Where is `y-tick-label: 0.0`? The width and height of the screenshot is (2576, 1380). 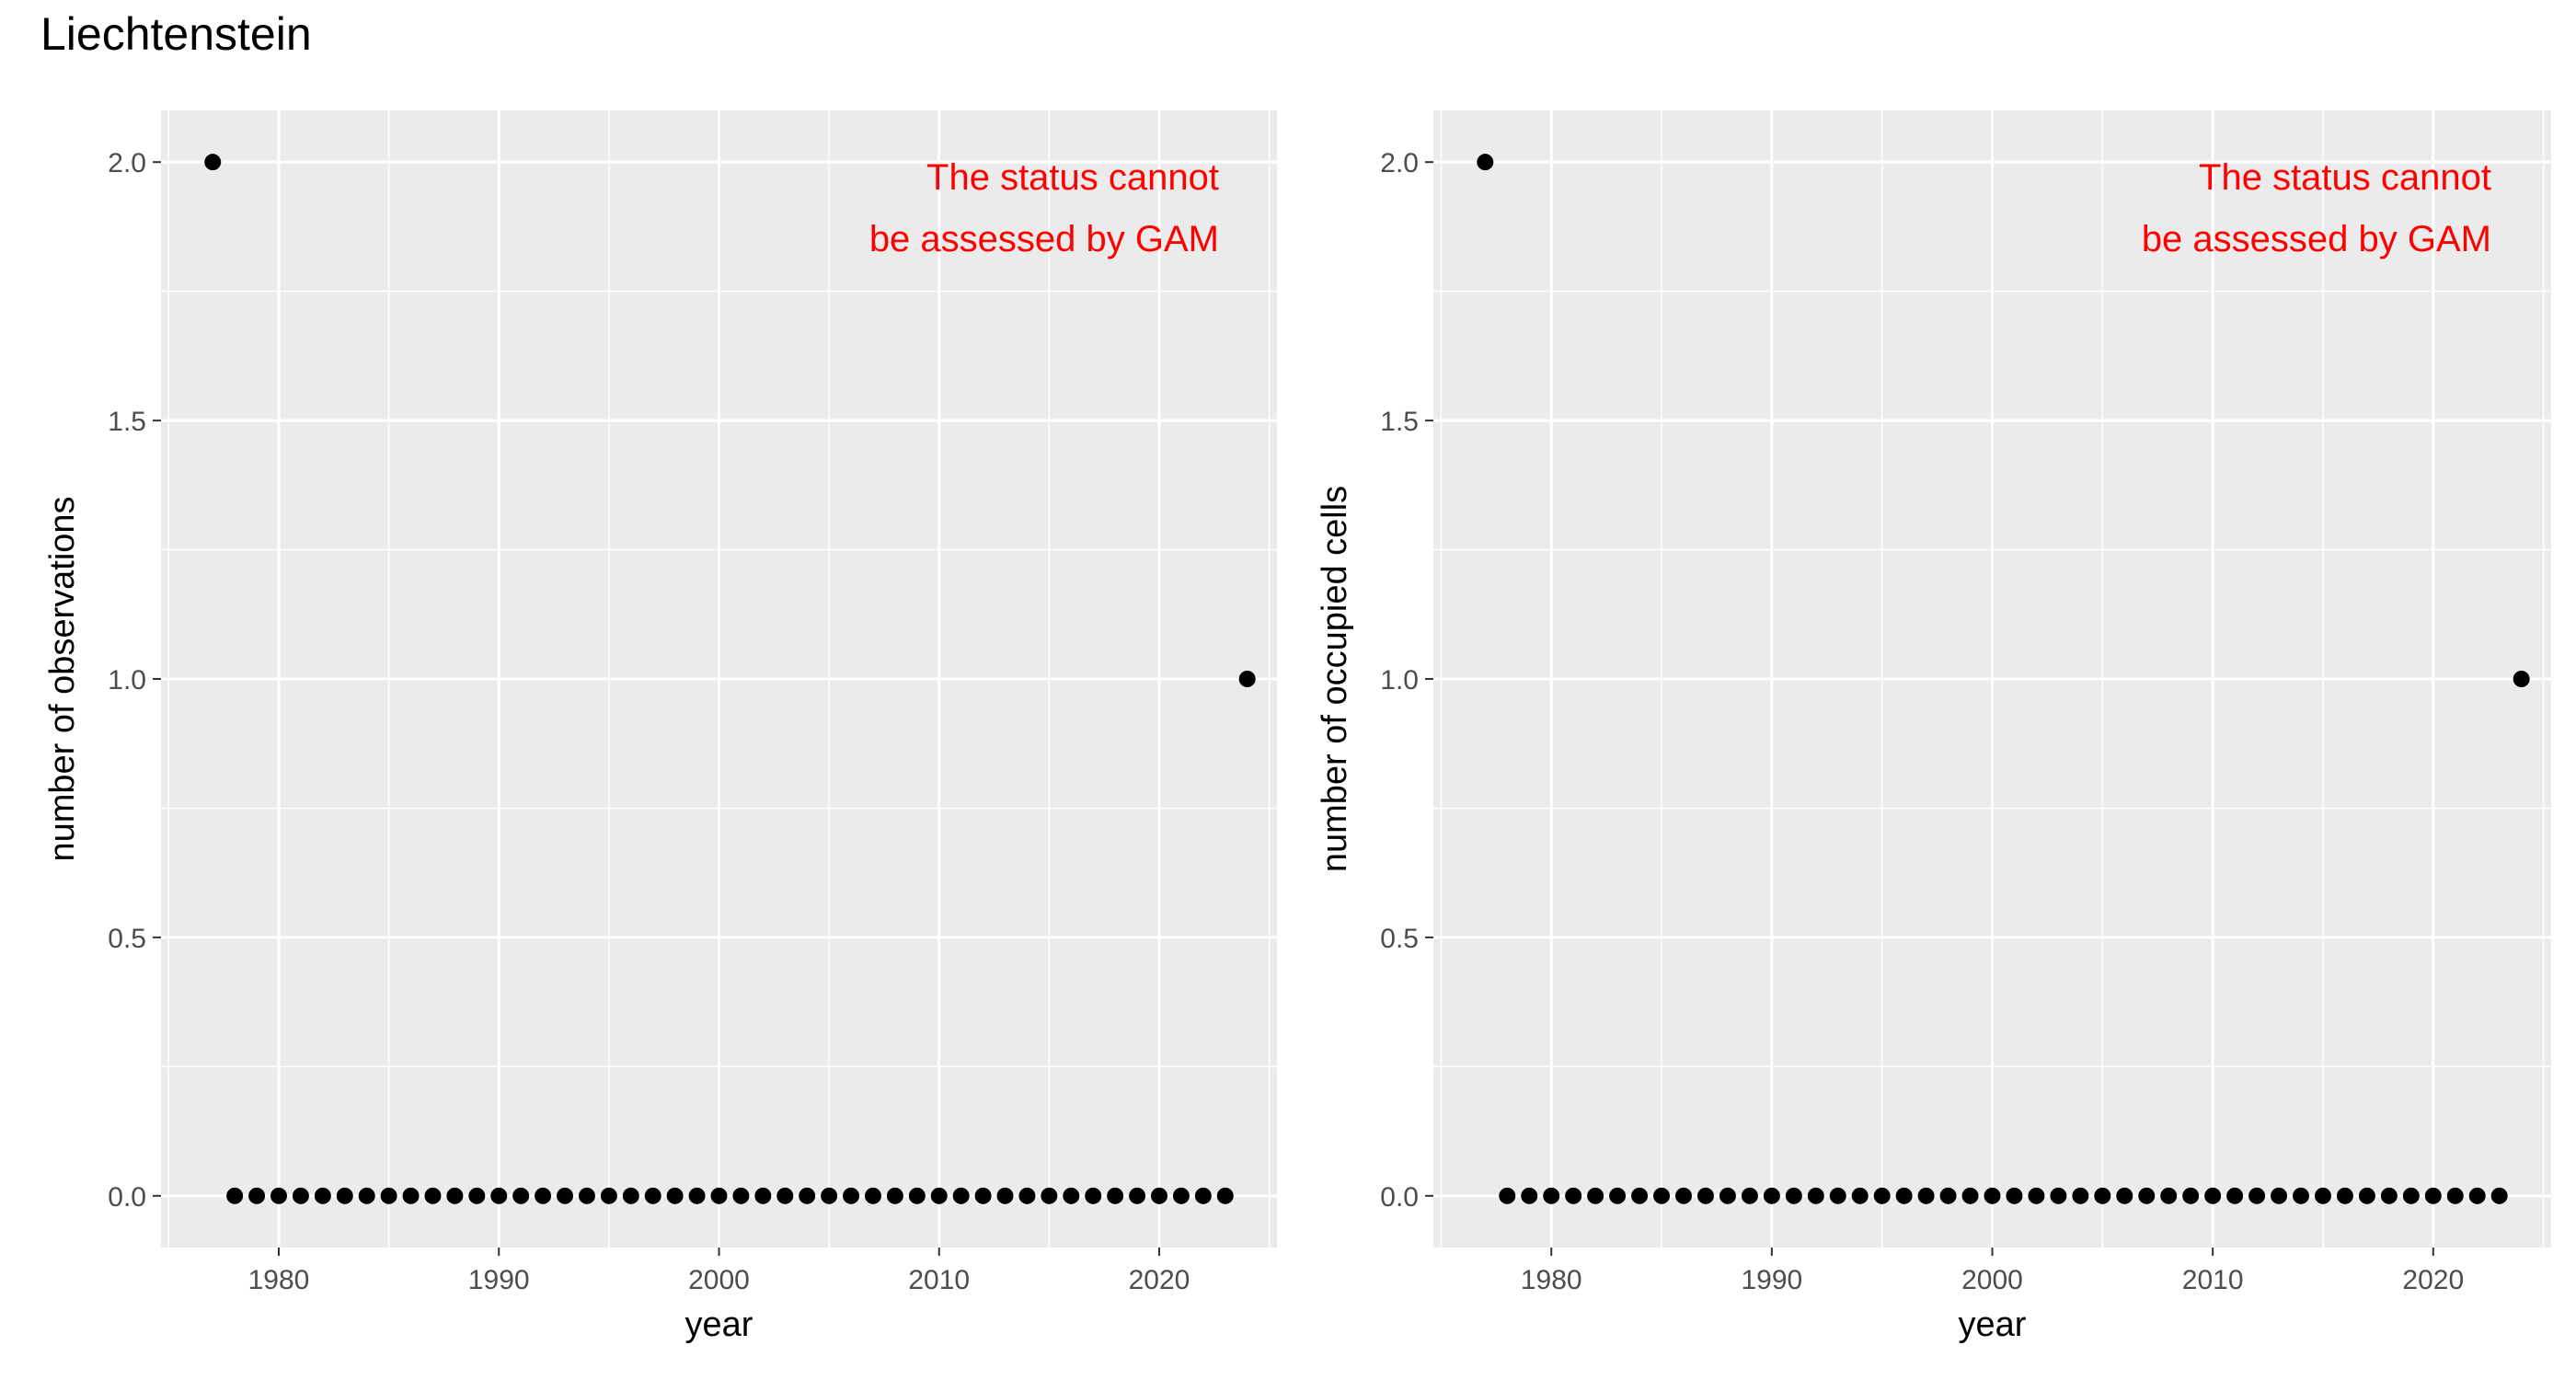 y-tick-label: 0.0 is located at coordinates (1399, 1197).